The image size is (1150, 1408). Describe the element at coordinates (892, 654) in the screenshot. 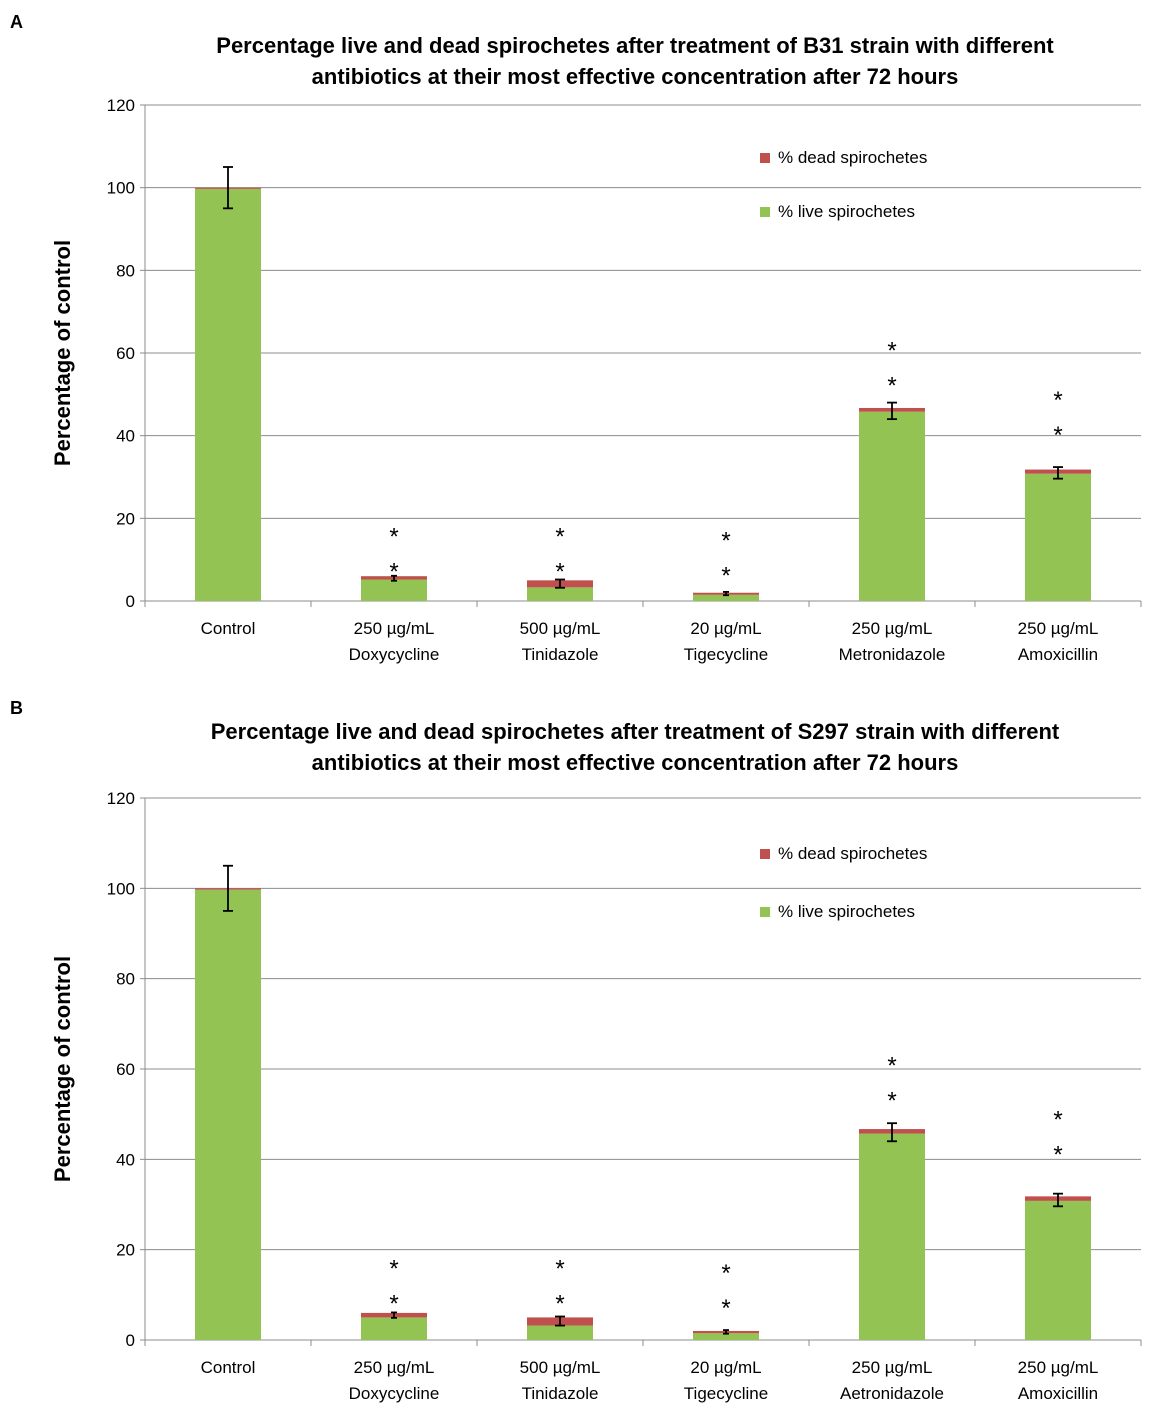

I see `x-tick-label: Metronidazole` at that location.